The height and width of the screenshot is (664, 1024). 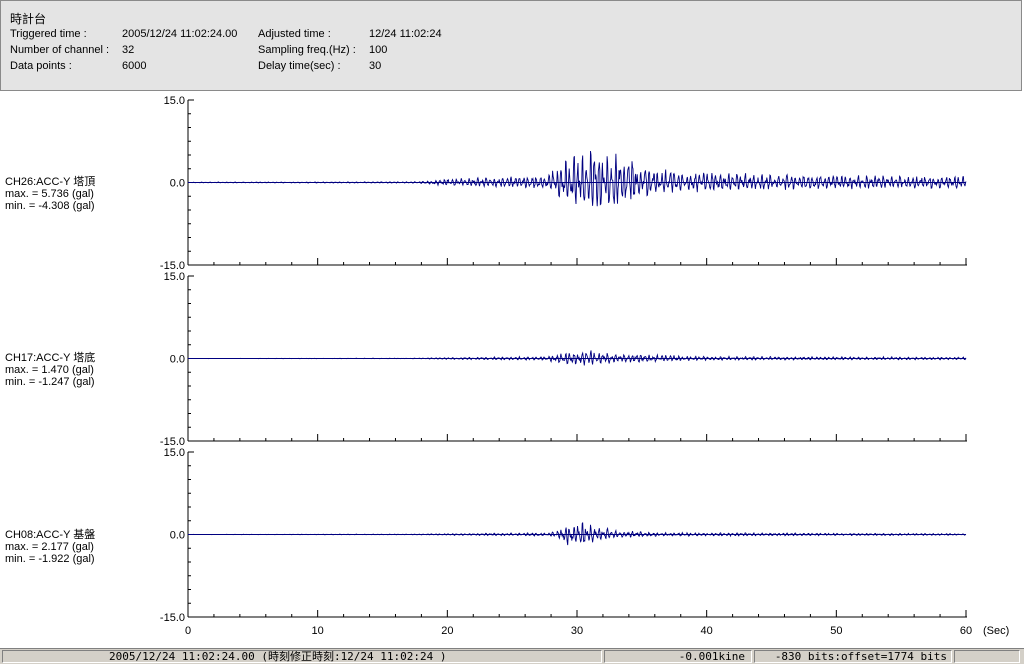 I want to click on status-velocity: -0.001kine, so click(x=678, y=656).